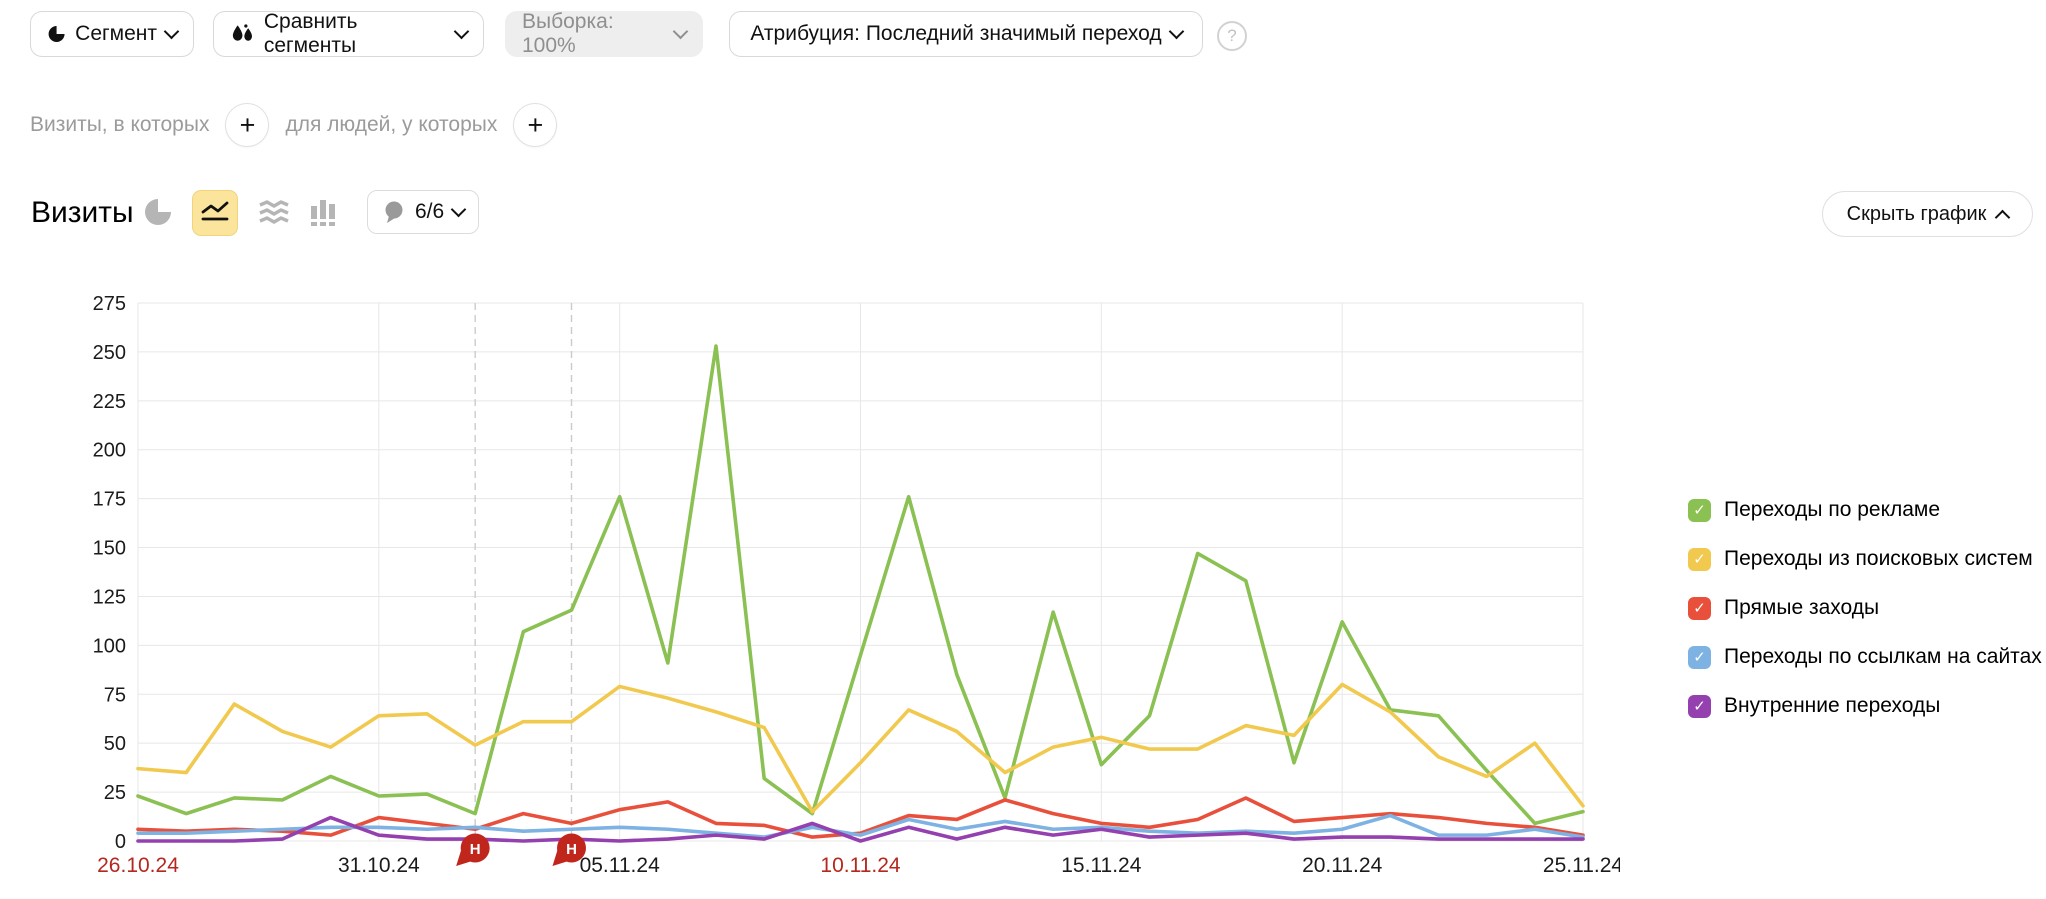  What do you see at coordinates (860, 865) in the screenshot?
I see `x-axis-tick-label: 10.11.24` at bounding box center [860, 865].